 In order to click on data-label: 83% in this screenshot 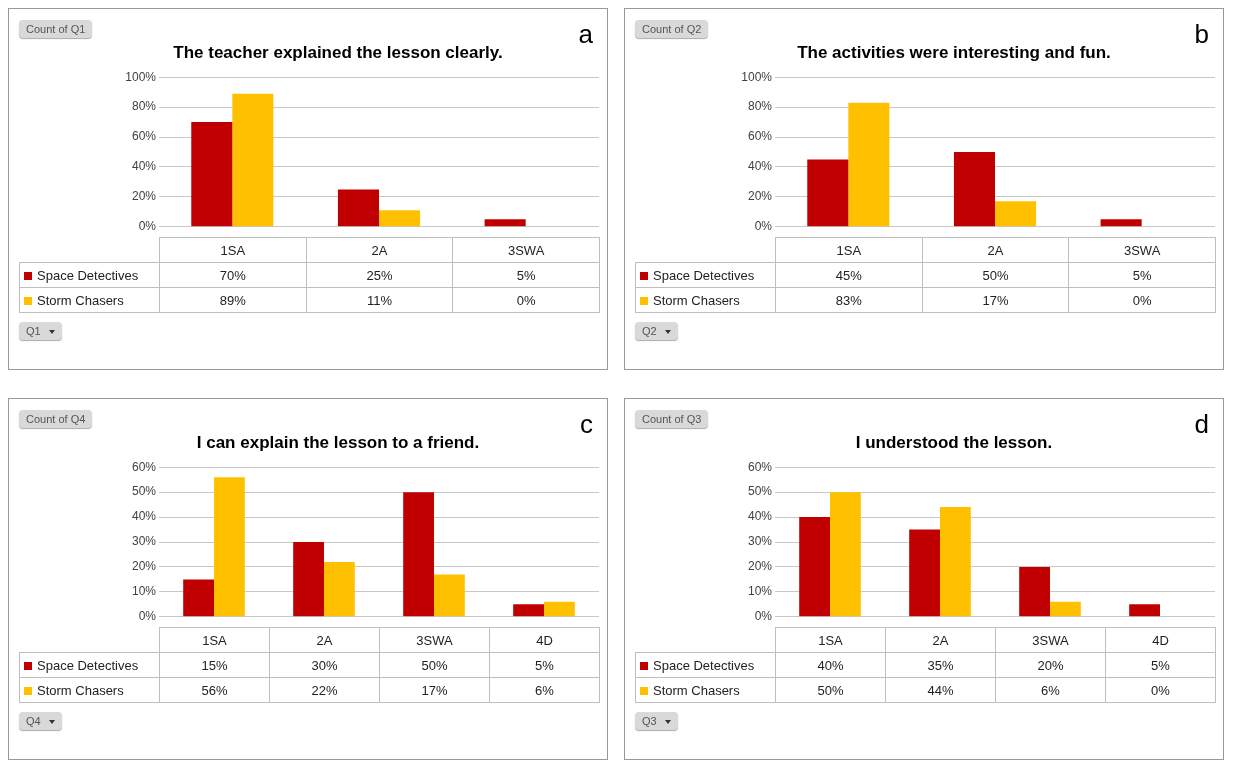, I will do `click(849, 300)`.